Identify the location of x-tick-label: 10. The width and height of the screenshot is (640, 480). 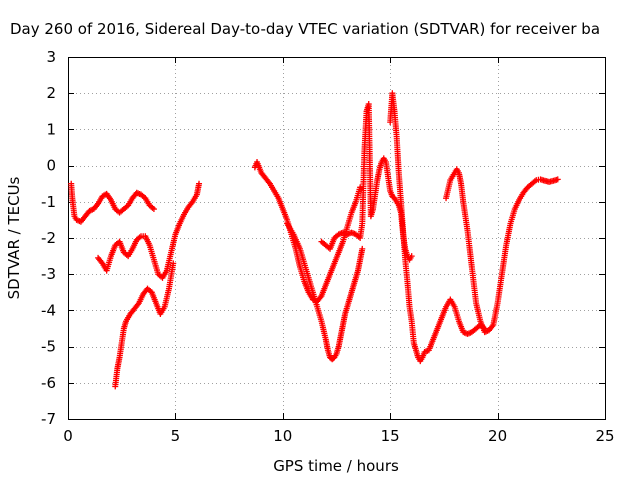
(282, 436).